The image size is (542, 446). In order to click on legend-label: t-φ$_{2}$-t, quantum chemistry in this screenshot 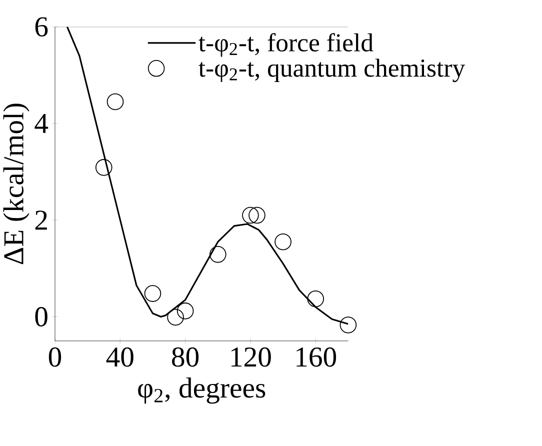, I will do `click(332, 70)`.